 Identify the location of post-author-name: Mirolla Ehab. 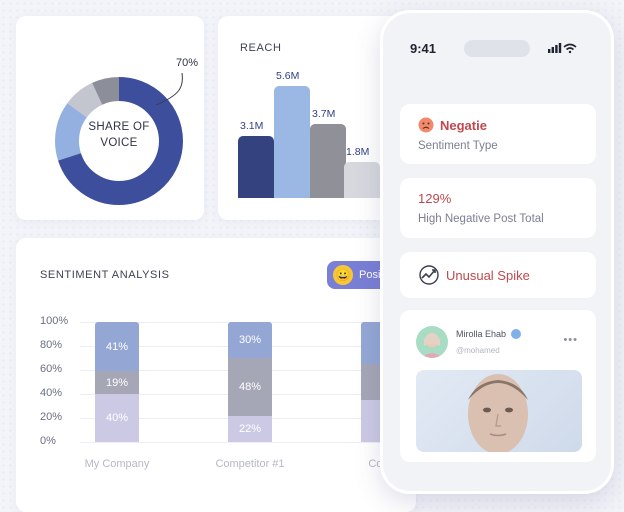
(481, 334).